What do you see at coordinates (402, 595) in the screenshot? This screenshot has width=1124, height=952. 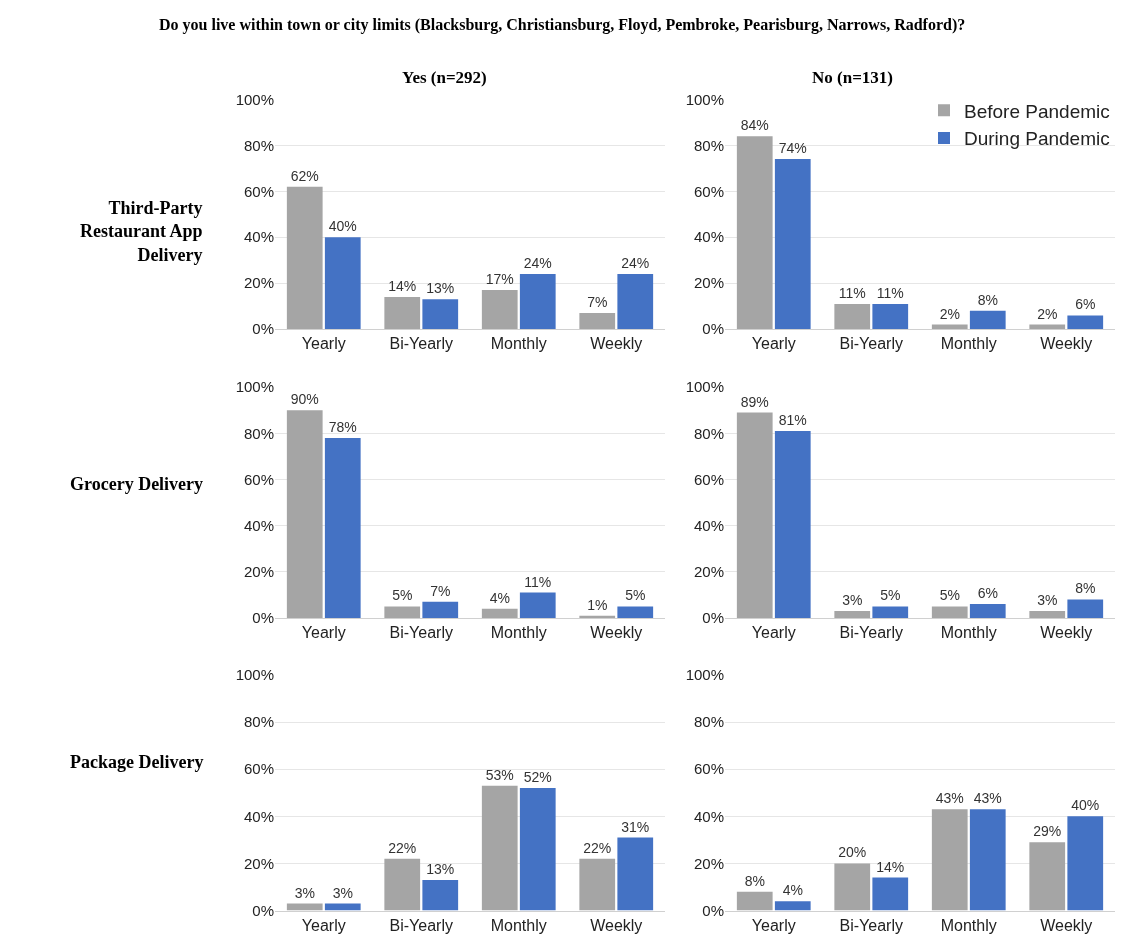 I see `data-label: 5%` at bounding box center [402, 595].